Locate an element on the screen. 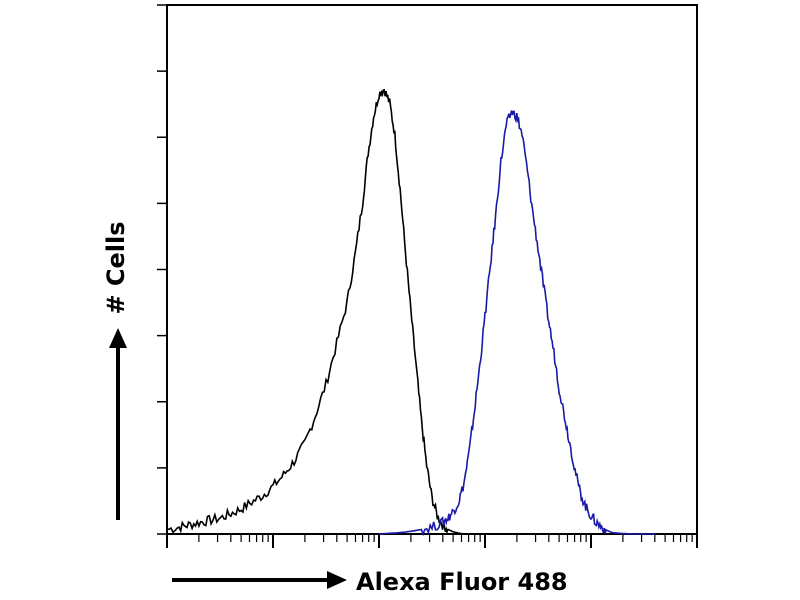 The width and height of the screenshot is (800, 600). x-axis-arrowhead is located at coordinates (337, 580).